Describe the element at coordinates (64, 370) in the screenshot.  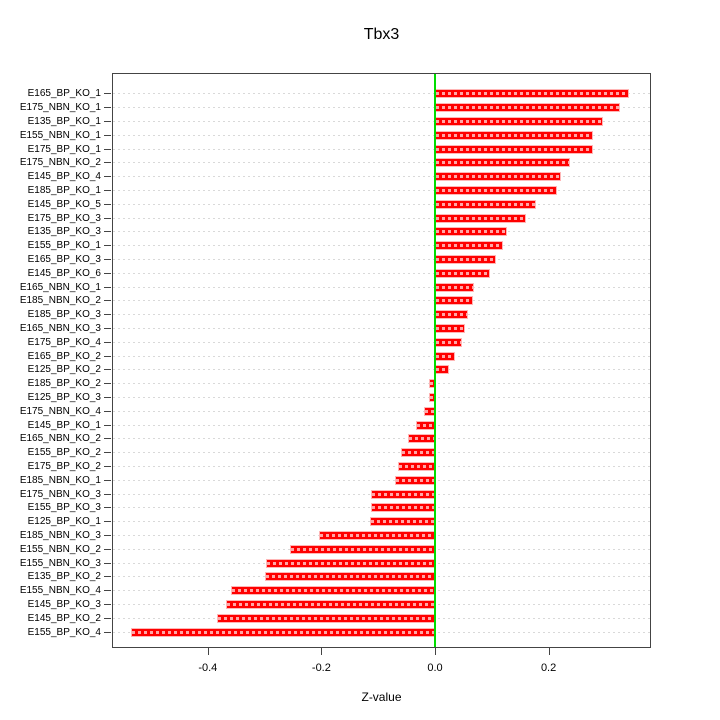
I see `y-label-E125_BP_KO_2: E125_BP_KO_2` at that location.